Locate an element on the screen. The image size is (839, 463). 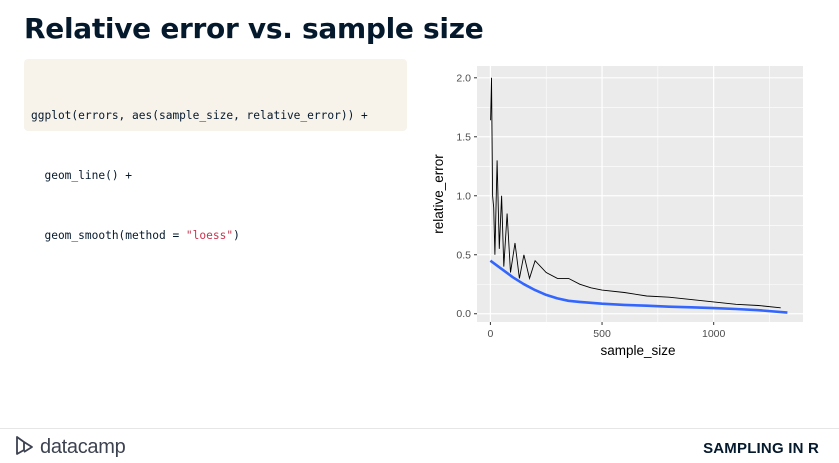
code-line-3: geom_smooth(method = "loess") is located at coordinates (215, 236).